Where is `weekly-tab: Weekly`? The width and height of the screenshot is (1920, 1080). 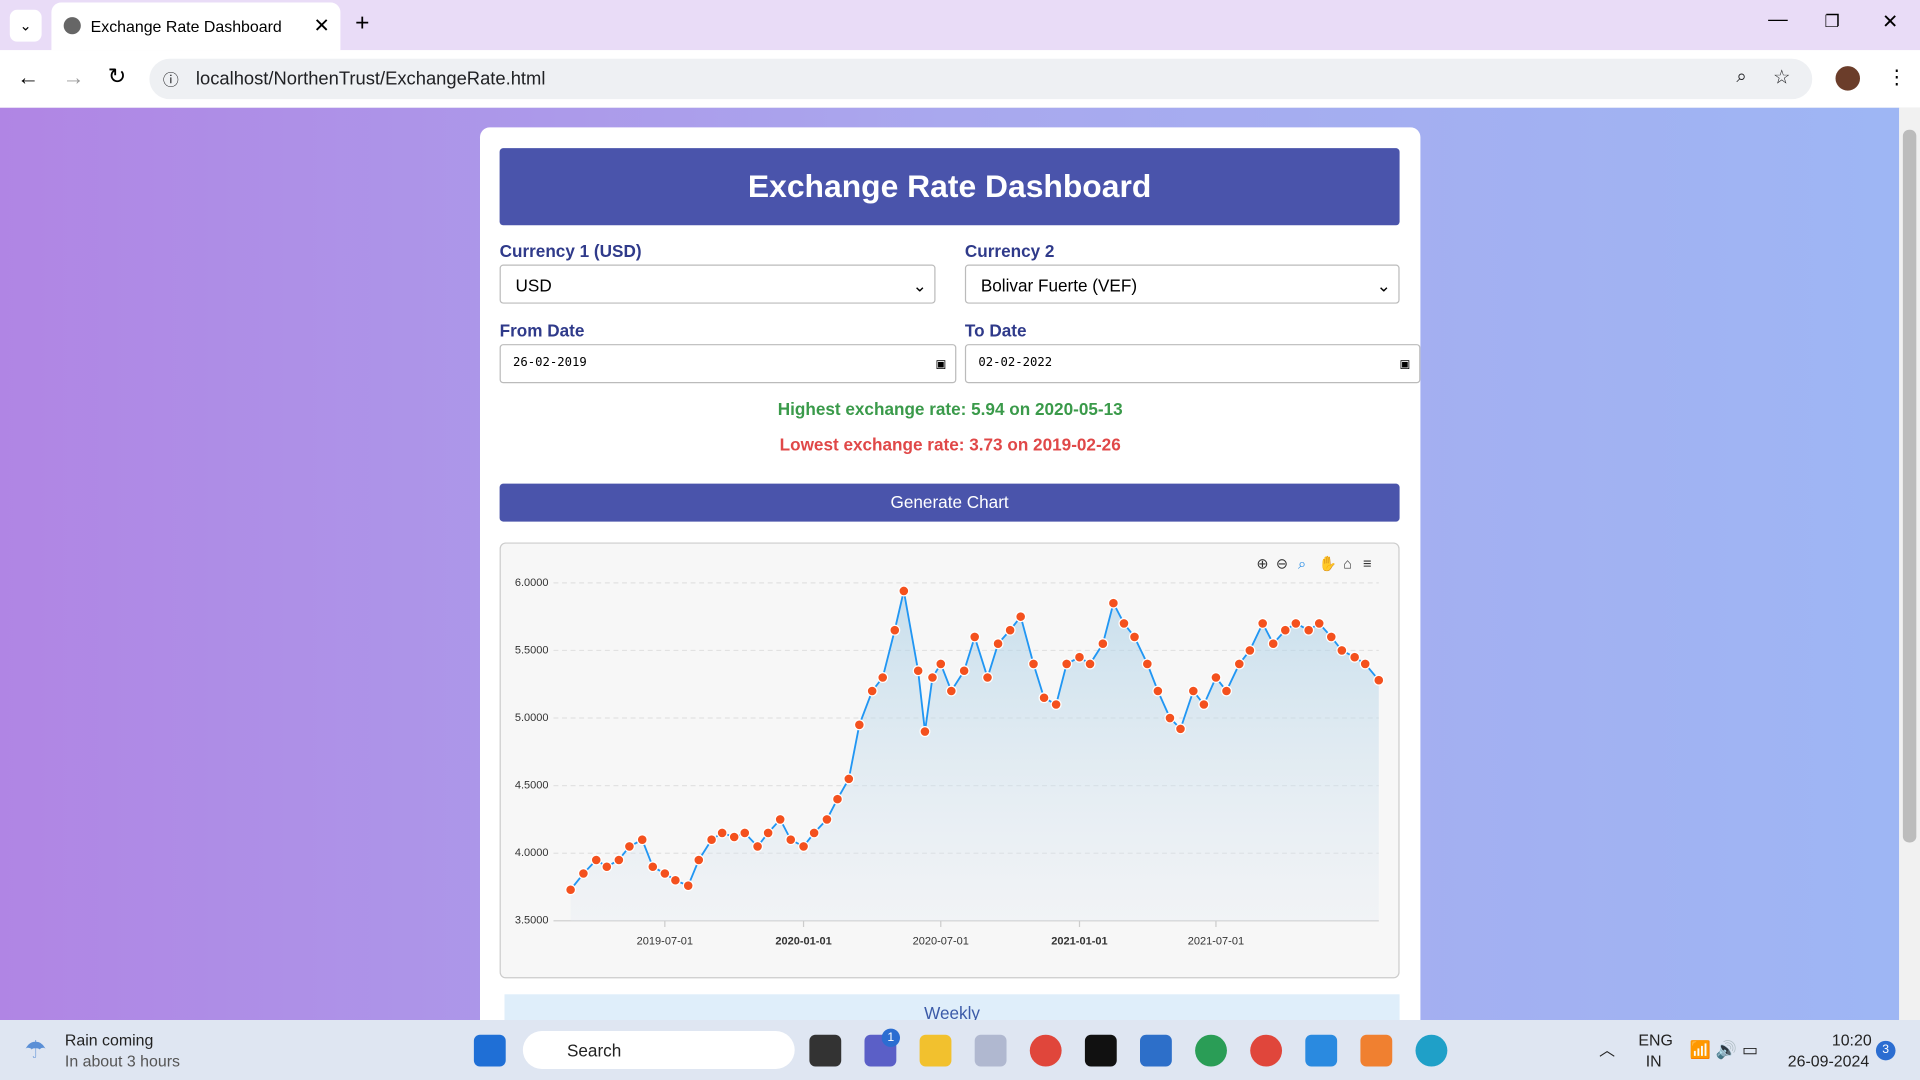
weekly-tab: Weekly is located at coordinates (952, 1007).